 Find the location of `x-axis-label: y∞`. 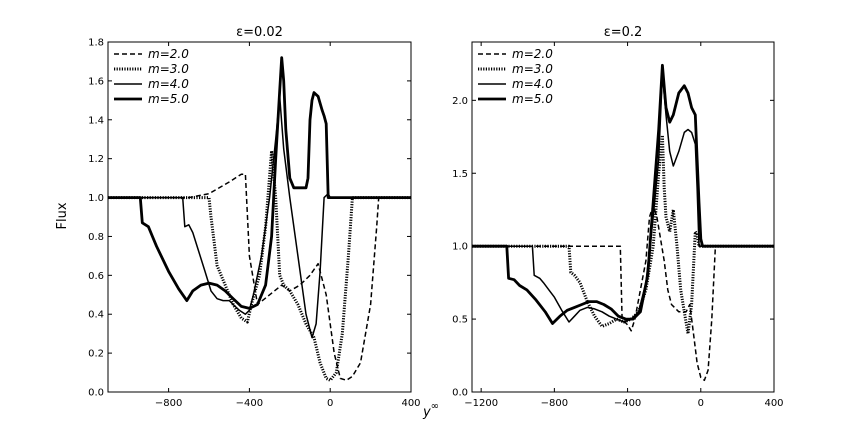

x-axis-label: y∞ is located at coordinates (430, 410).